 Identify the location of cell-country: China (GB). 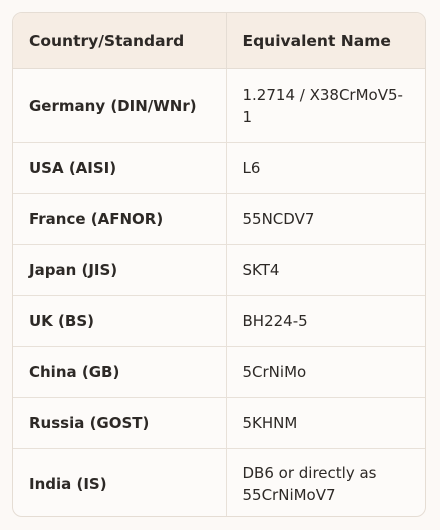
(119, 372).